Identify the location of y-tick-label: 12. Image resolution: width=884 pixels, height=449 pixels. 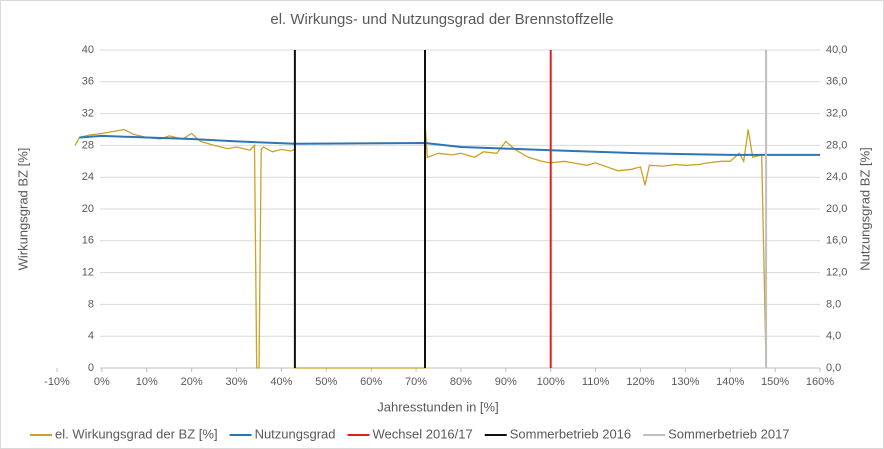
(88, 273).